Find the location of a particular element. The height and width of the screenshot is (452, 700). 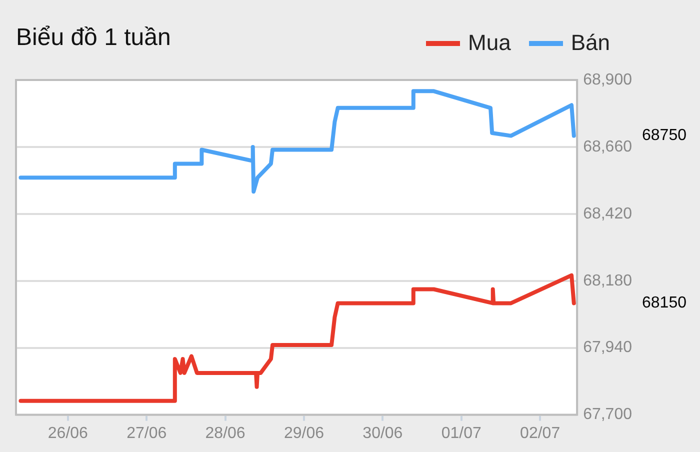

x-tick-label: 01/07 is located at coordinates (461, 433).